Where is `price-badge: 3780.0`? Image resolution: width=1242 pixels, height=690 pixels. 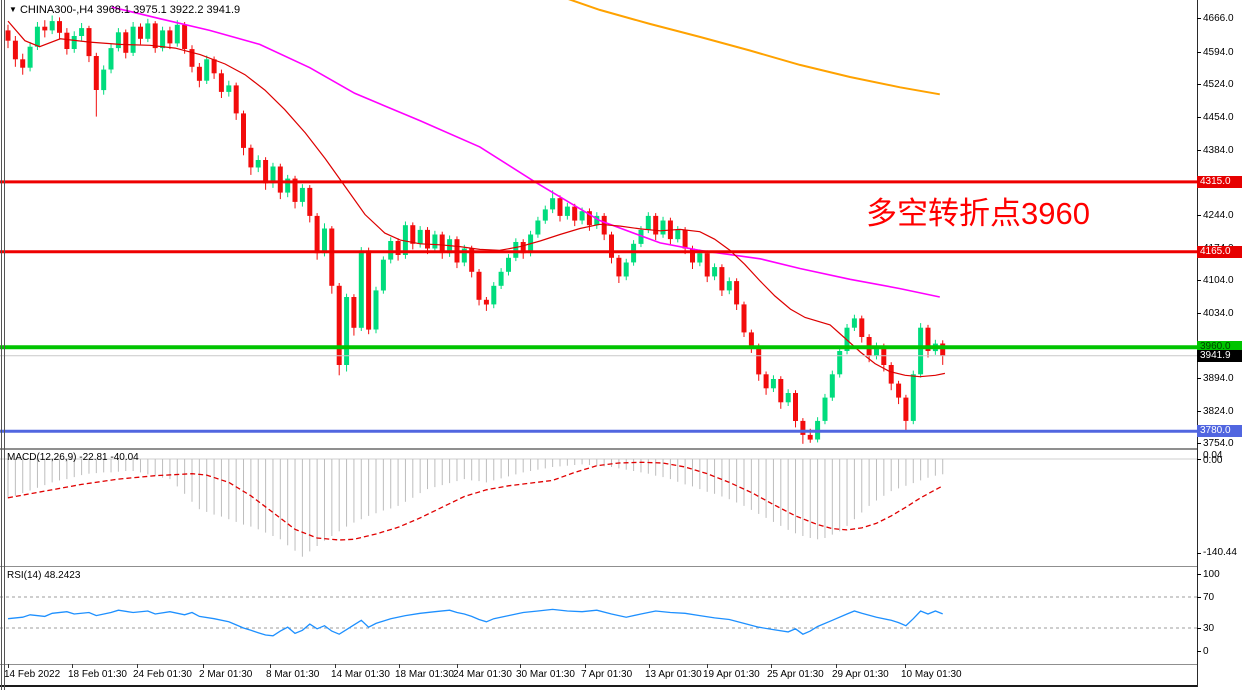
price-badge: 3780.0 is located at coordinates (1219, 431).